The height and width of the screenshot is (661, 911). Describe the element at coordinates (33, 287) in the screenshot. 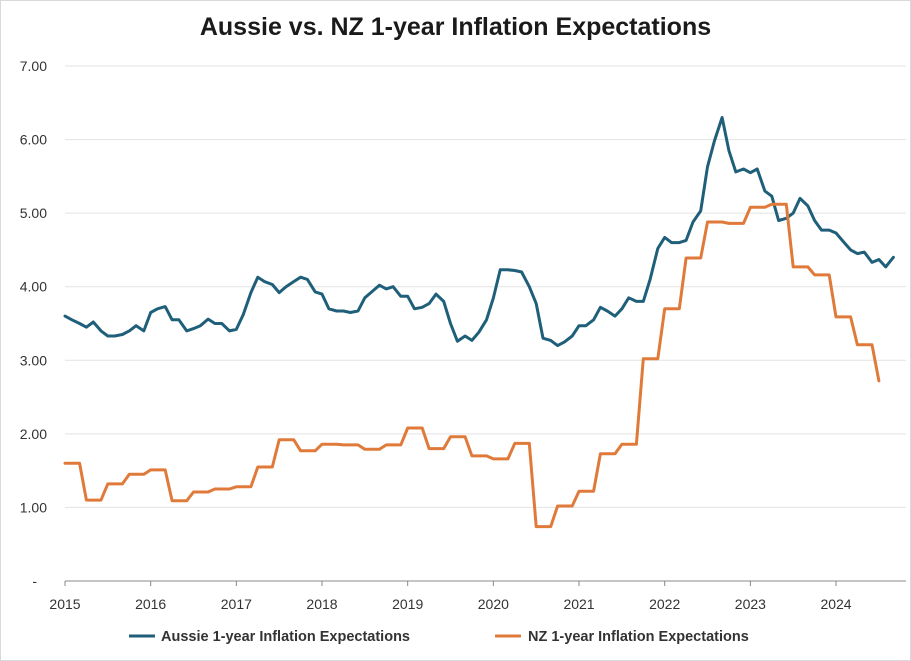

I see `y-tick-label: 4.00` at that location.